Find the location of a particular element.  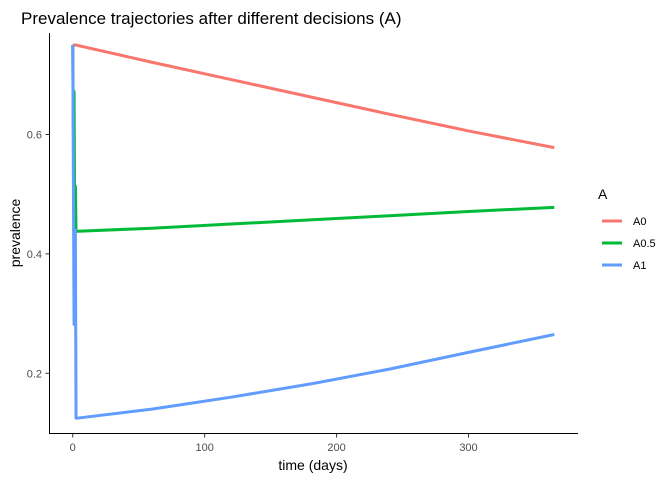

x-tick-label: 100 is located at coordinates (204, 448).